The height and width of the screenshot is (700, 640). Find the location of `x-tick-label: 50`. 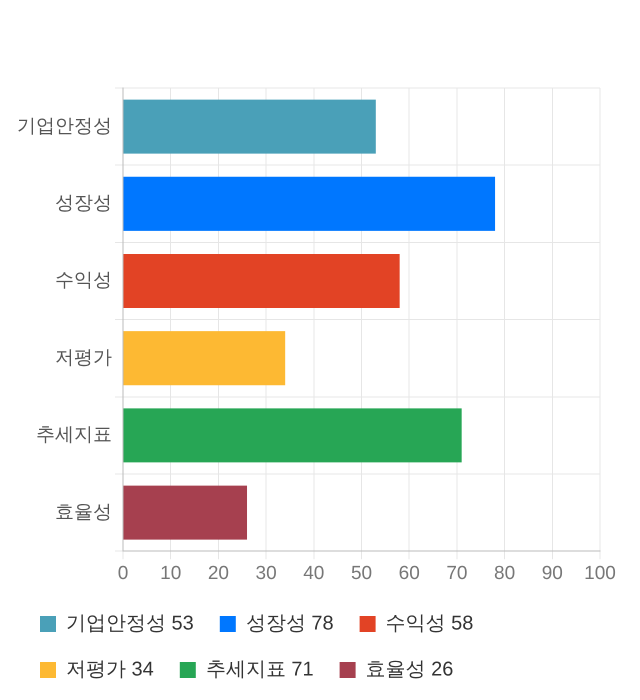

x-tick-label: 50 is located at coordinates (361, 573).